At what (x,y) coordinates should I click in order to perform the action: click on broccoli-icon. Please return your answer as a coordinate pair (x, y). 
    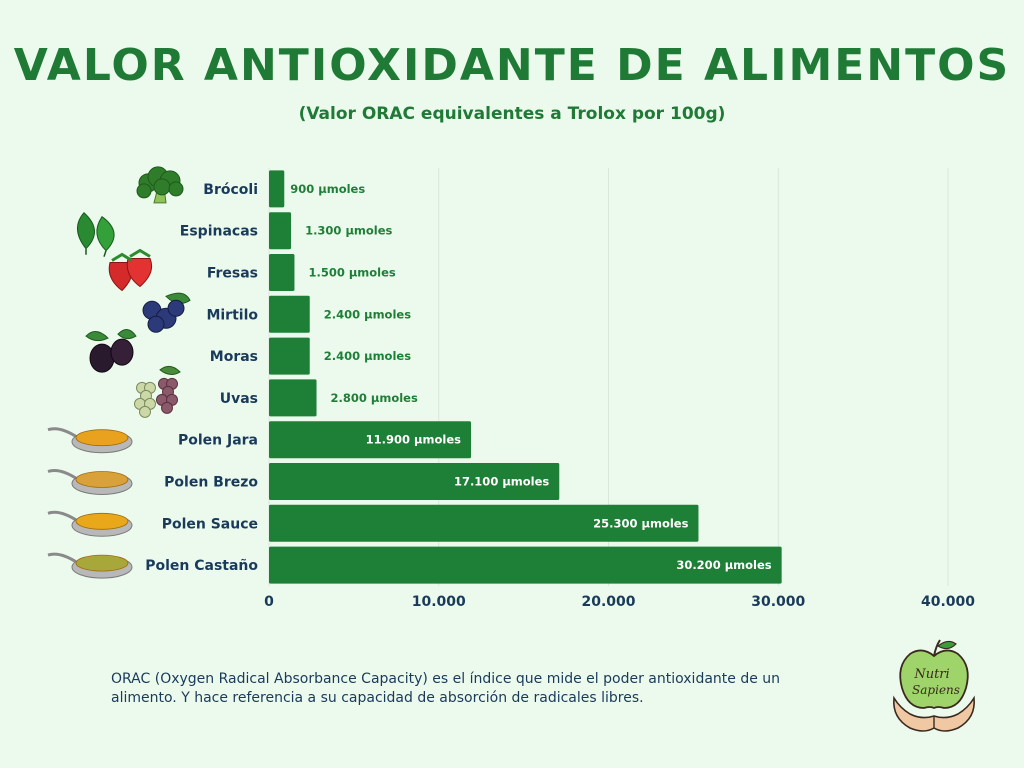
    Looking at the image, I should click on (160, 185).